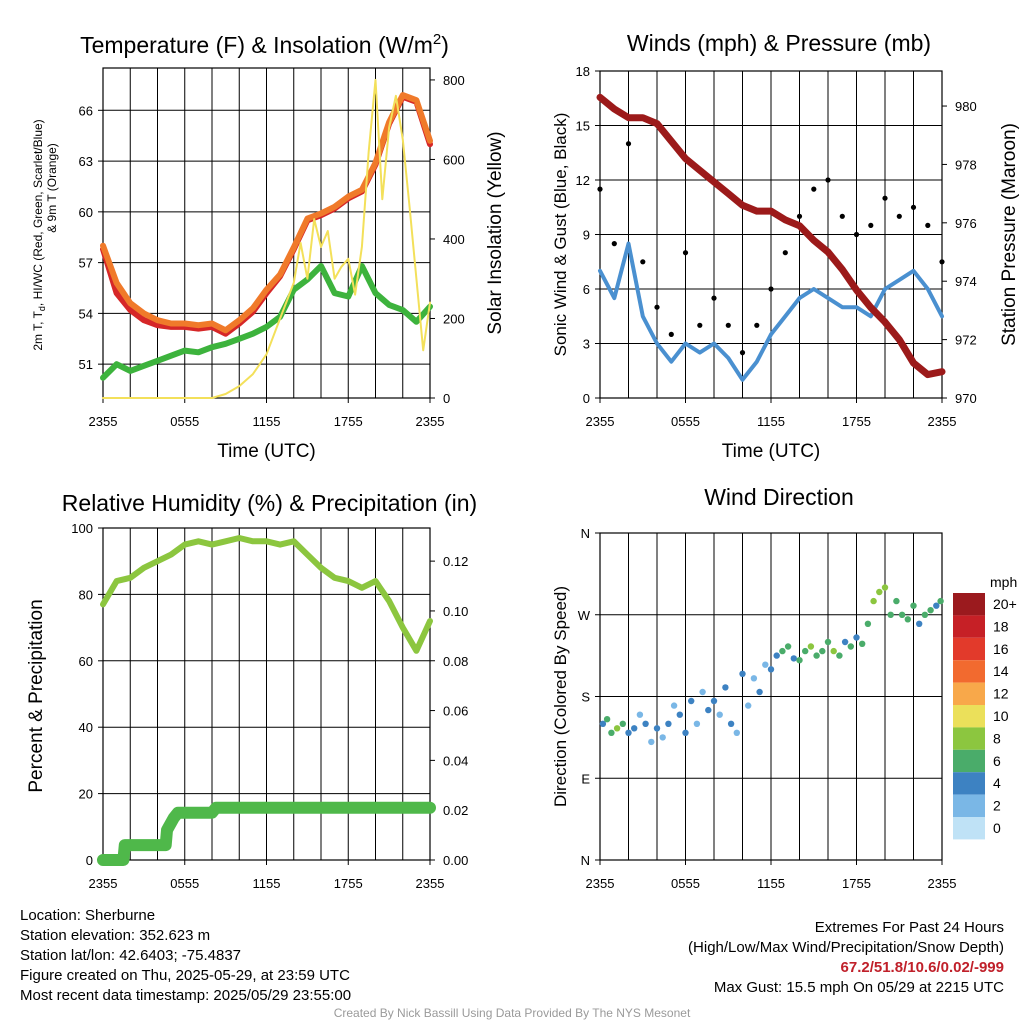 Image resolution: width=1024 pixels, height=1024 pixels. Describe the element at coordinates (266, 451) in the screenshot. I see `temp-xlabel: Time (UTC)` at that location.